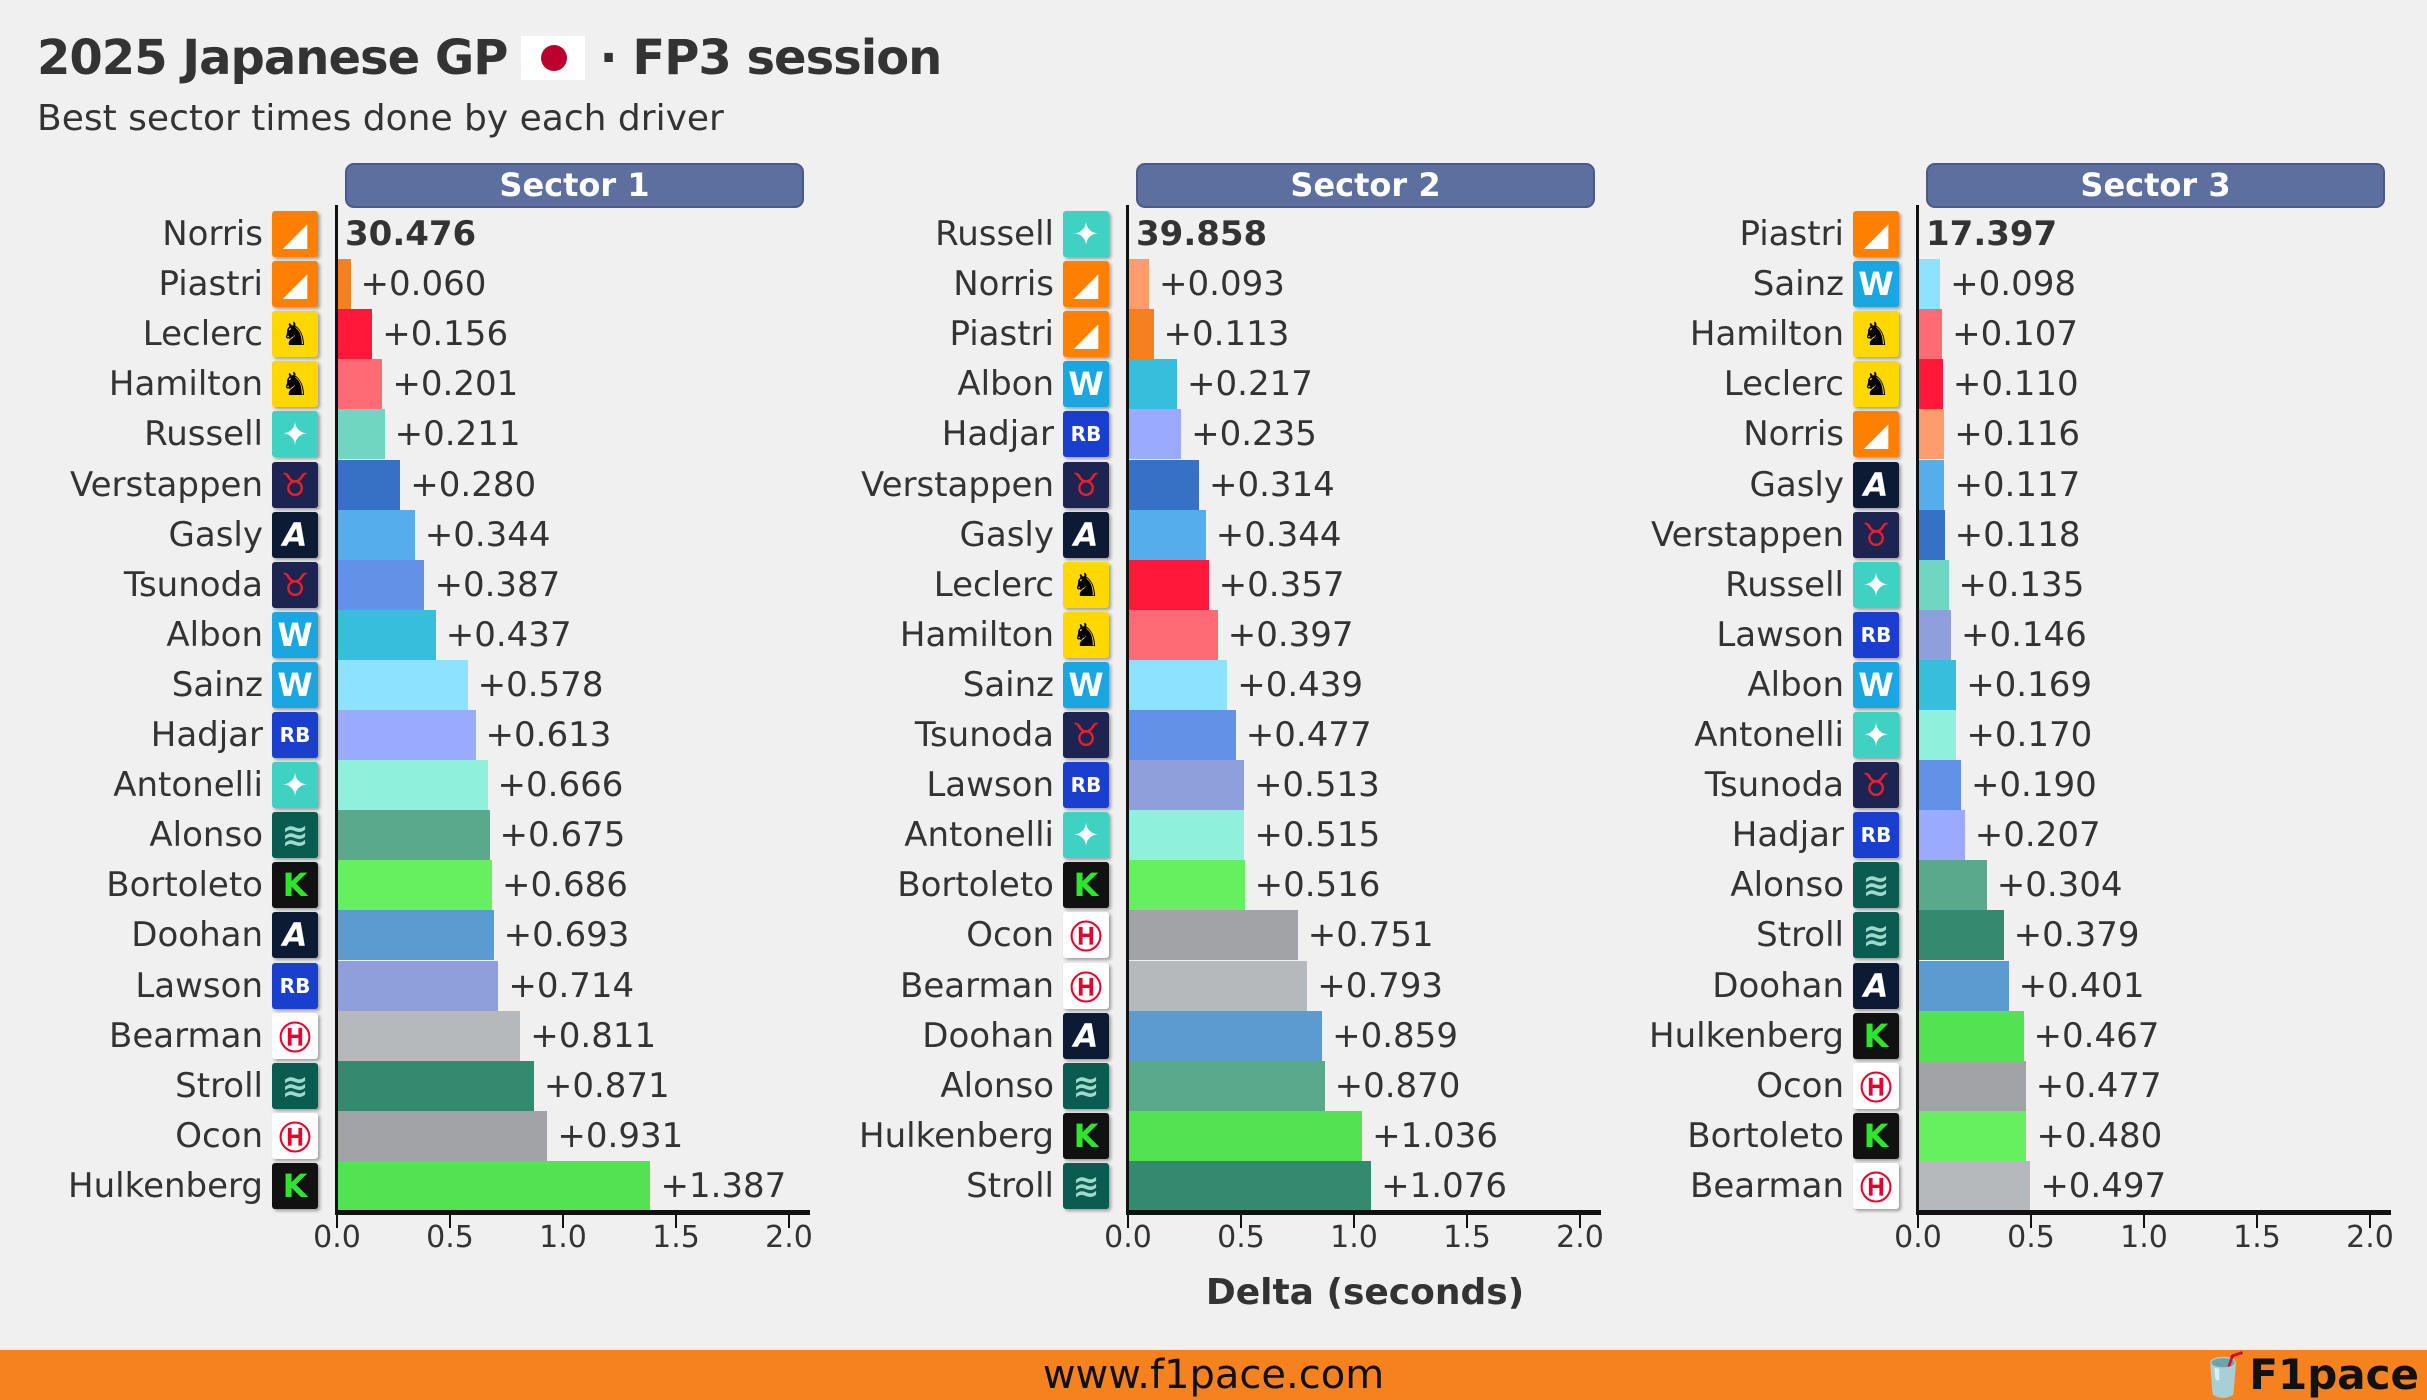  Describe the element at coordinates (2099, 1135) in the screenshot. I see `delta-label: +0.480` at that location.